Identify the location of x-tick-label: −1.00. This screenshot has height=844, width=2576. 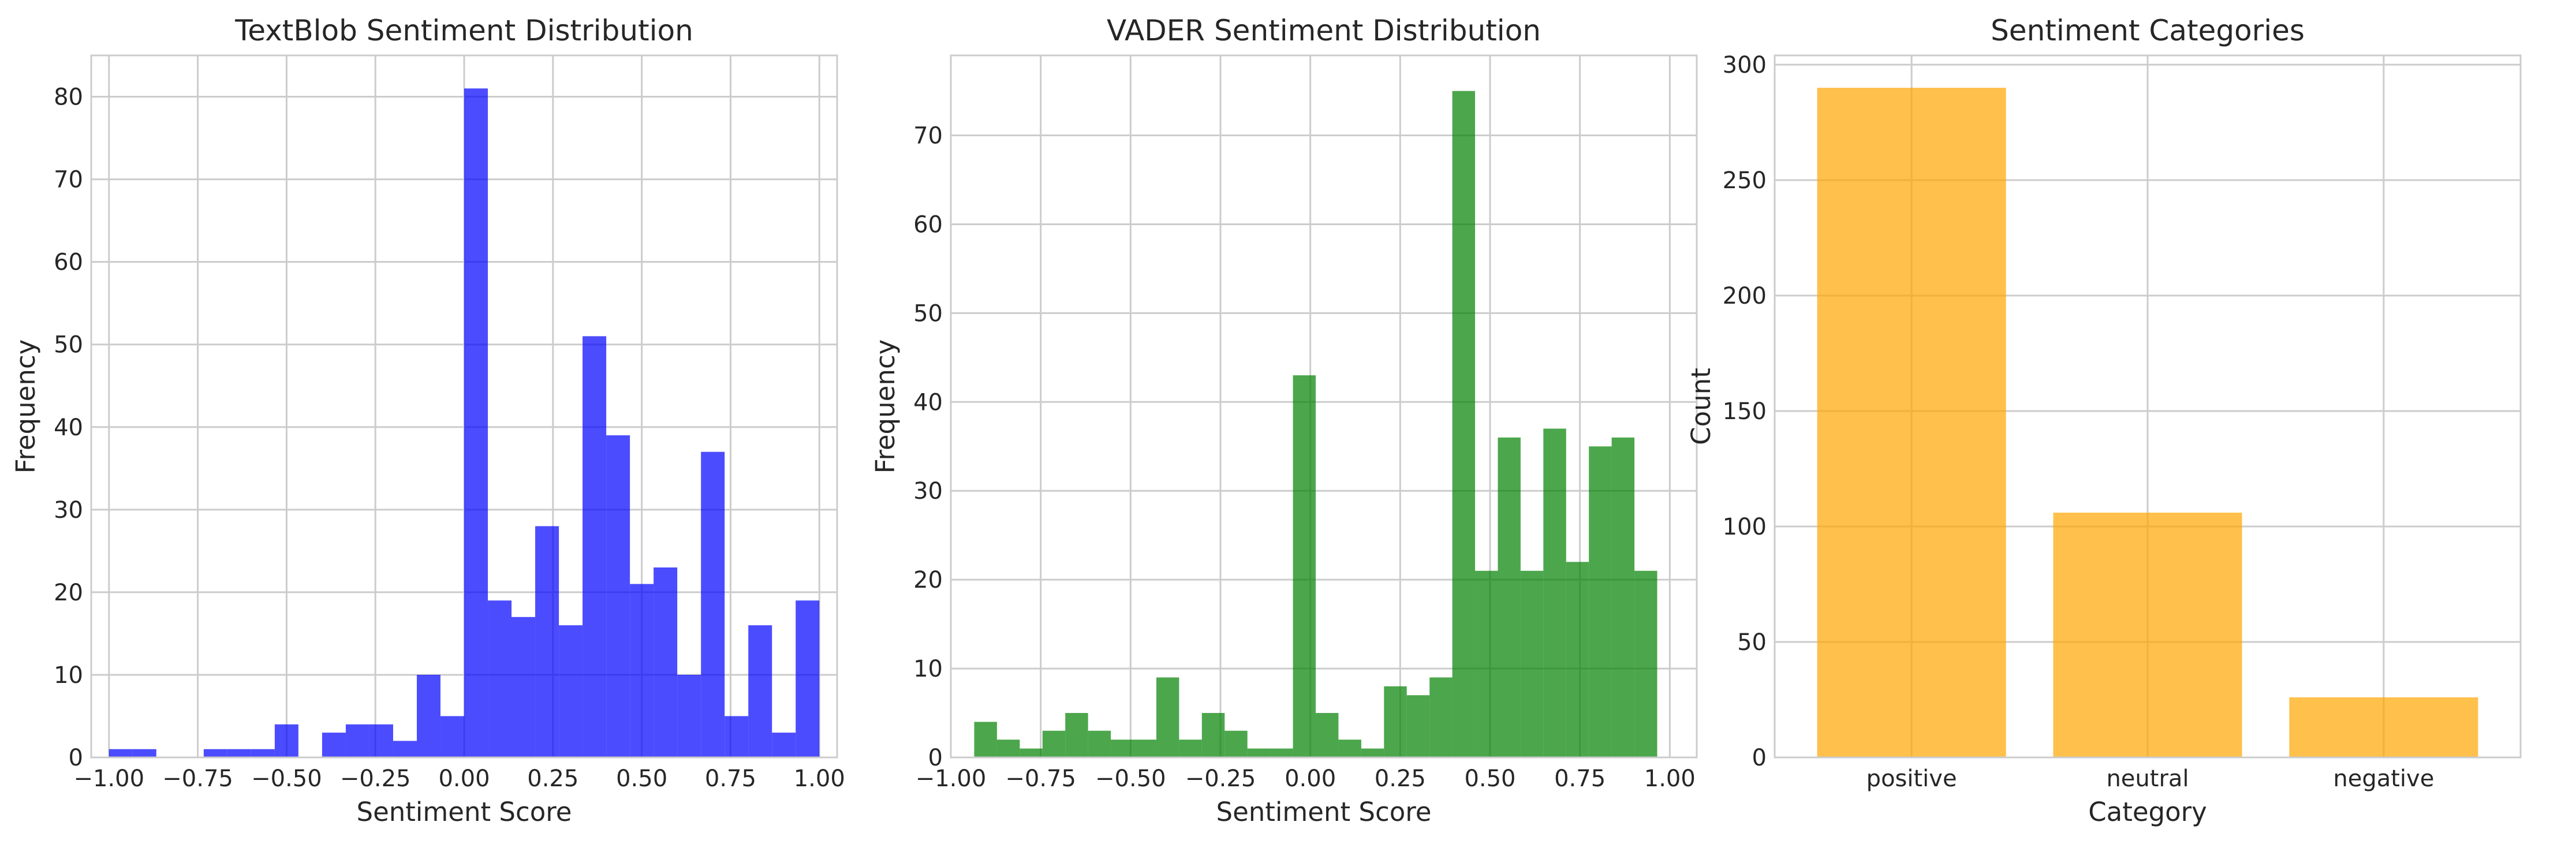
(108, 778).